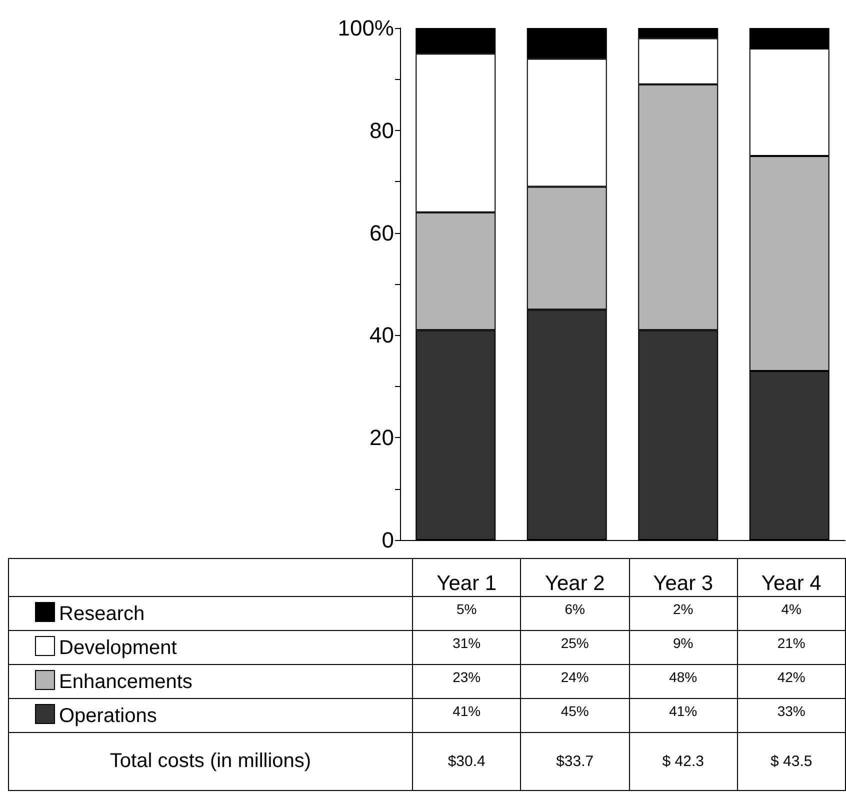  I want to click on x-tick-label: Year 4, so click(791, 577).